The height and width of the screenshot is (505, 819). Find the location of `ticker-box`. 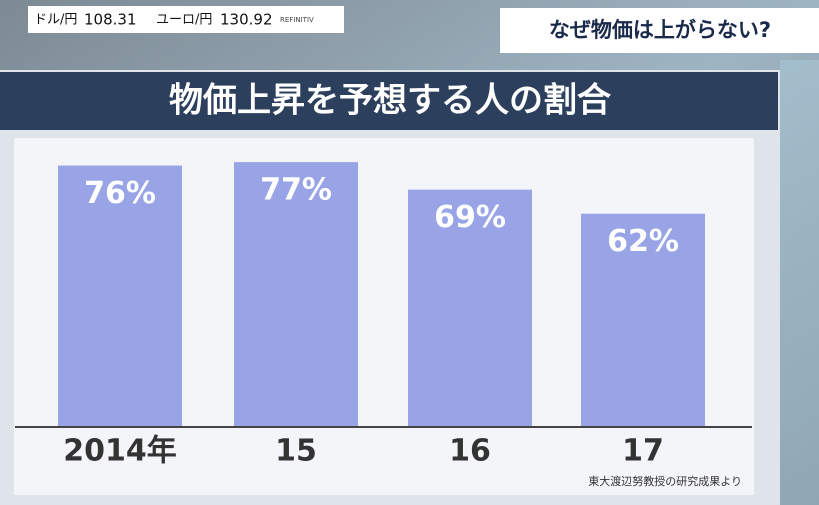

ticker-box is located at coordinates (186, 19).